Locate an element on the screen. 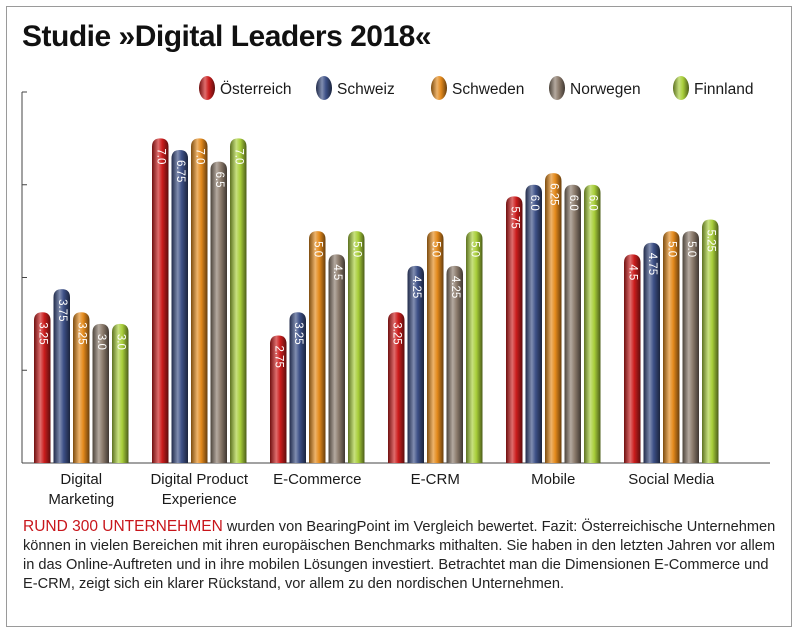 Image resolution: width=800 pixels, height=635 pixels. bar-oesterreich-social-media is located at coordinates (632, 358).